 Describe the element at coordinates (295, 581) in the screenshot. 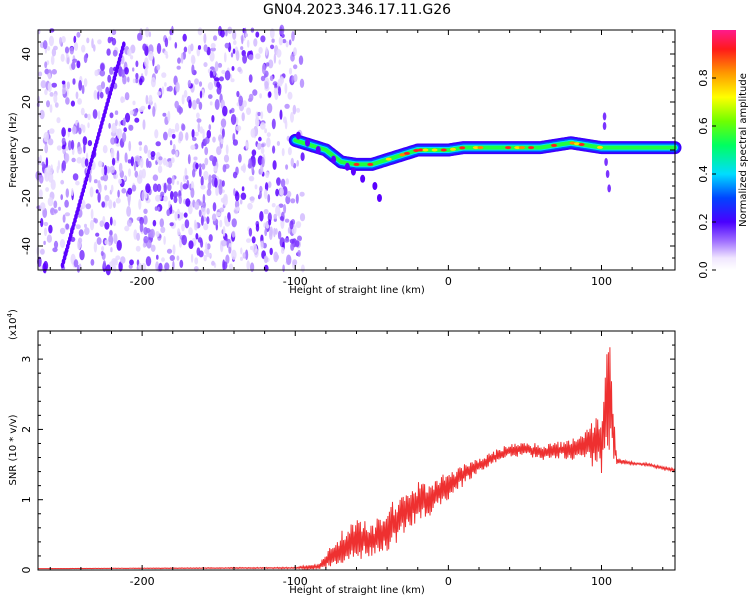

I see `x-tick-label: -100` at that location.